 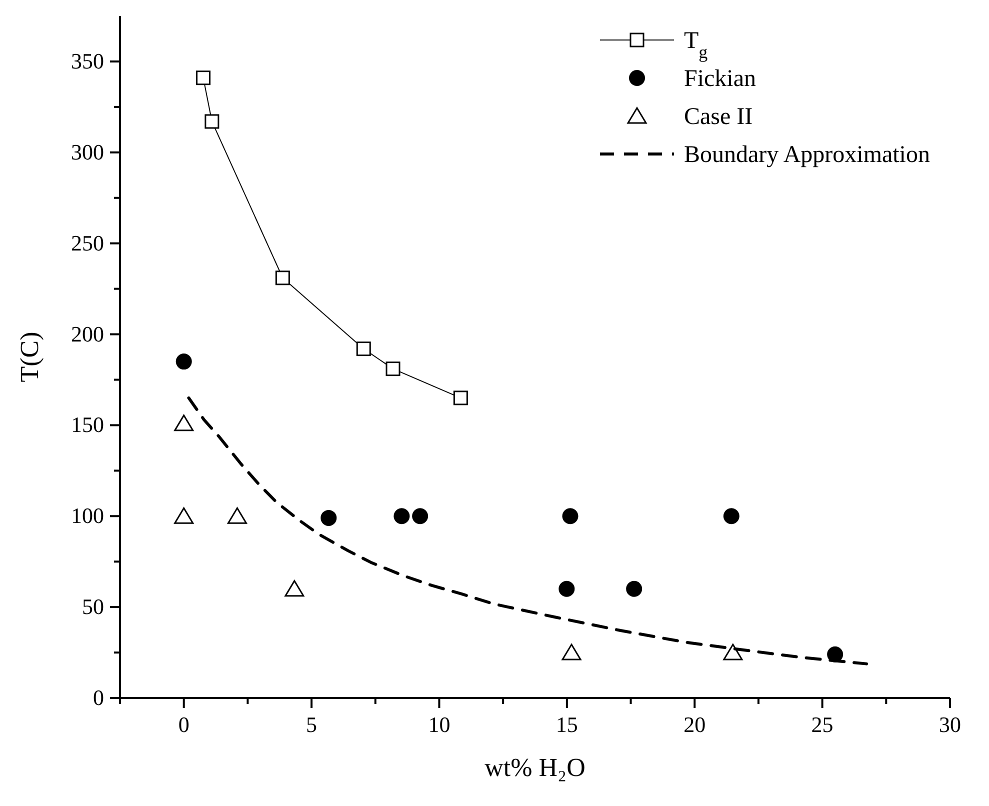 I want to click on legend-label: Boundary Approximation, so click(x=807, y=155).